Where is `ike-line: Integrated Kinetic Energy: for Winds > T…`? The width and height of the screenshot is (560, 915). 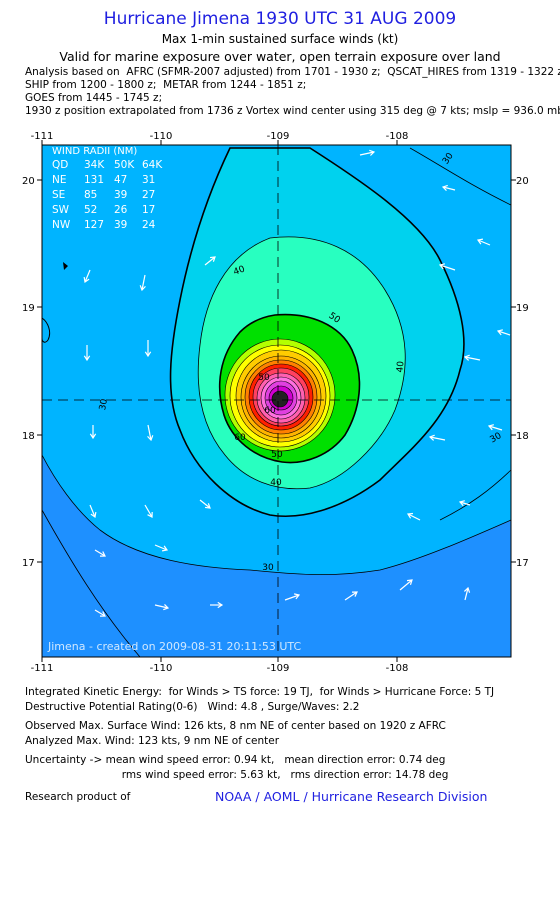 ike-line: Integrated Kinetic Energy: for Winds > T… is located at coordinates (260, 692).